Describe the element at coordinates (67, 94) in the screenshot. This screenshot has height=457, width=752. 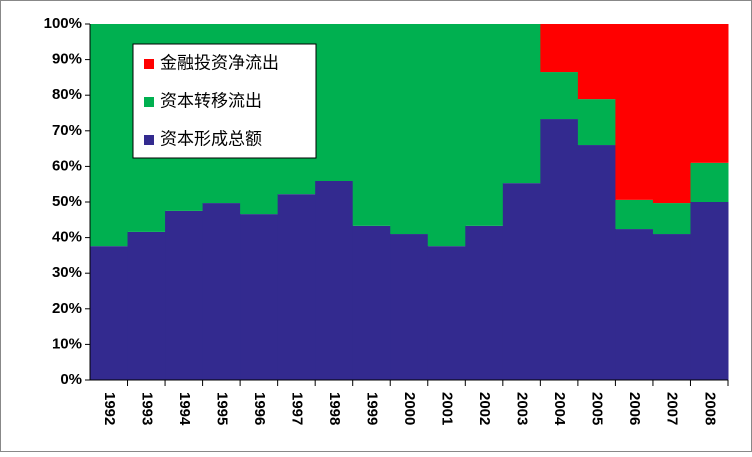
I see `y-tick-label: 80%` at that location.